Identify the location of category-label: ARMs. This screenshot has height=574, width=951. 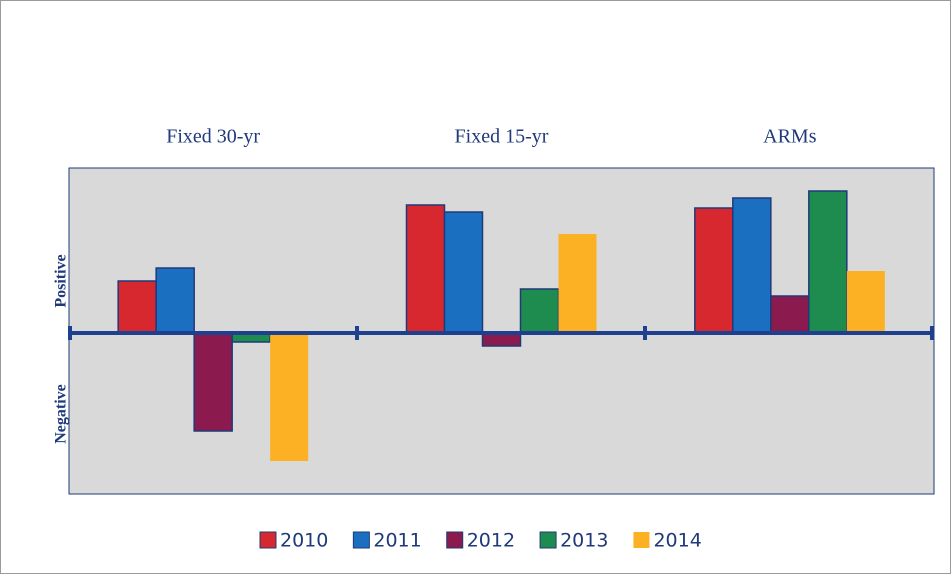
(790, 137).